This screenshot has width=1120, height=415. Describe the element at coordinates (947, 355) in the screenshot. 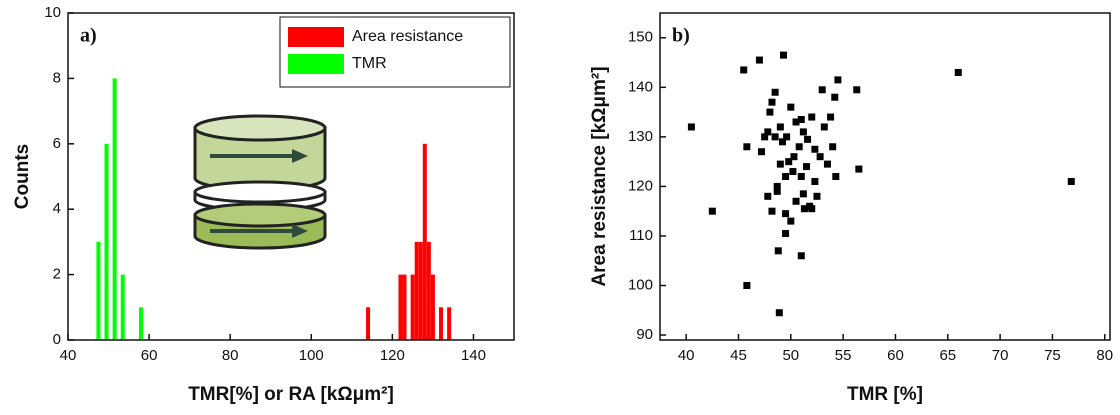

I see `x-tick-label: 65` at that location.